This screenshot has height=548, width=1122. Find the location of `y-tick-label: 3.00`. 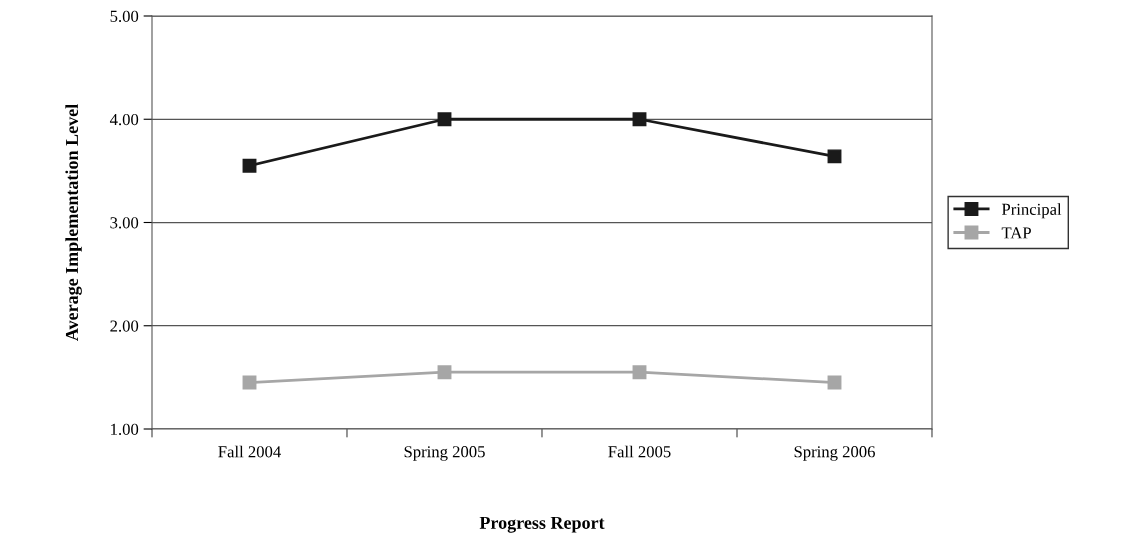

y-tick-label: 3.00 is located at coordinates (124, 223).